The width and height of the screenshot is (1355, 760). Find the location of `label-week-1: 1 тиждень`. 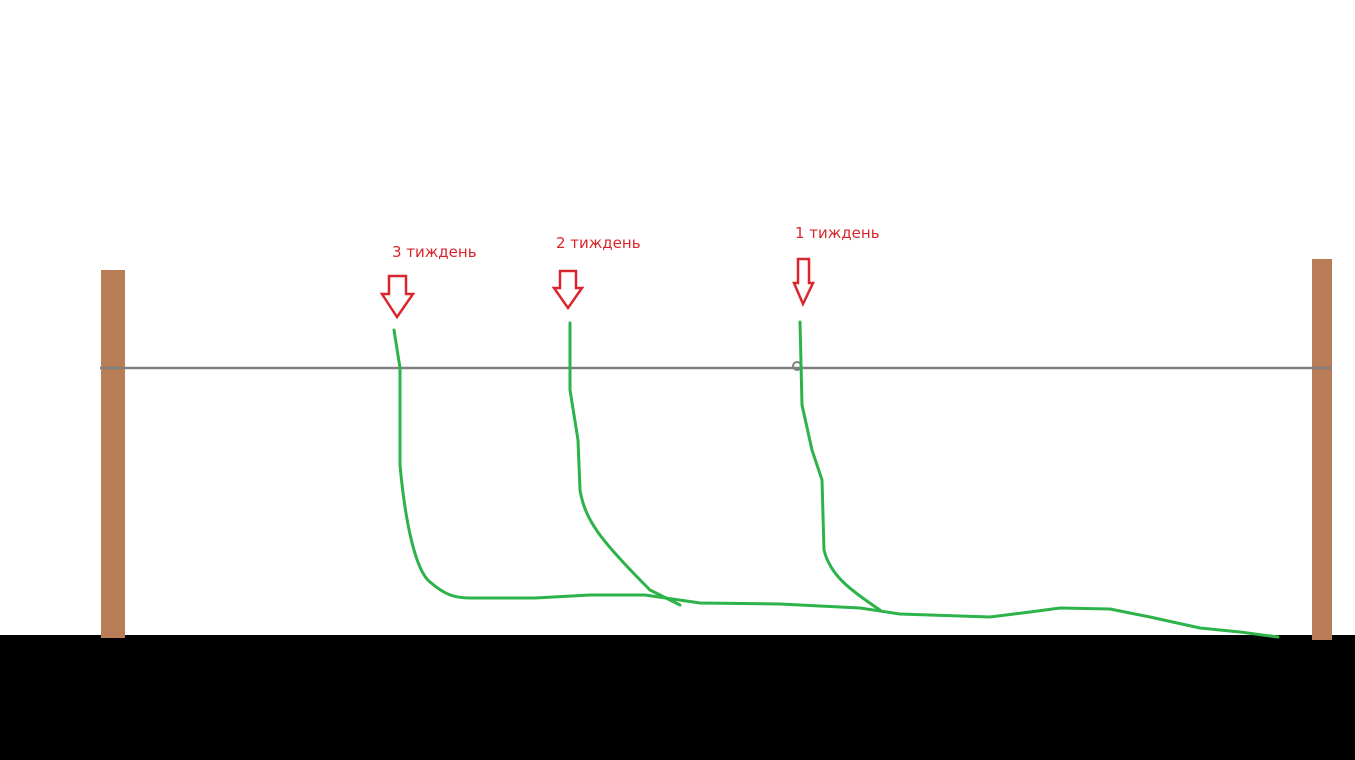

label-week-1: 1 тиждень is located at coordinates (837, 233).